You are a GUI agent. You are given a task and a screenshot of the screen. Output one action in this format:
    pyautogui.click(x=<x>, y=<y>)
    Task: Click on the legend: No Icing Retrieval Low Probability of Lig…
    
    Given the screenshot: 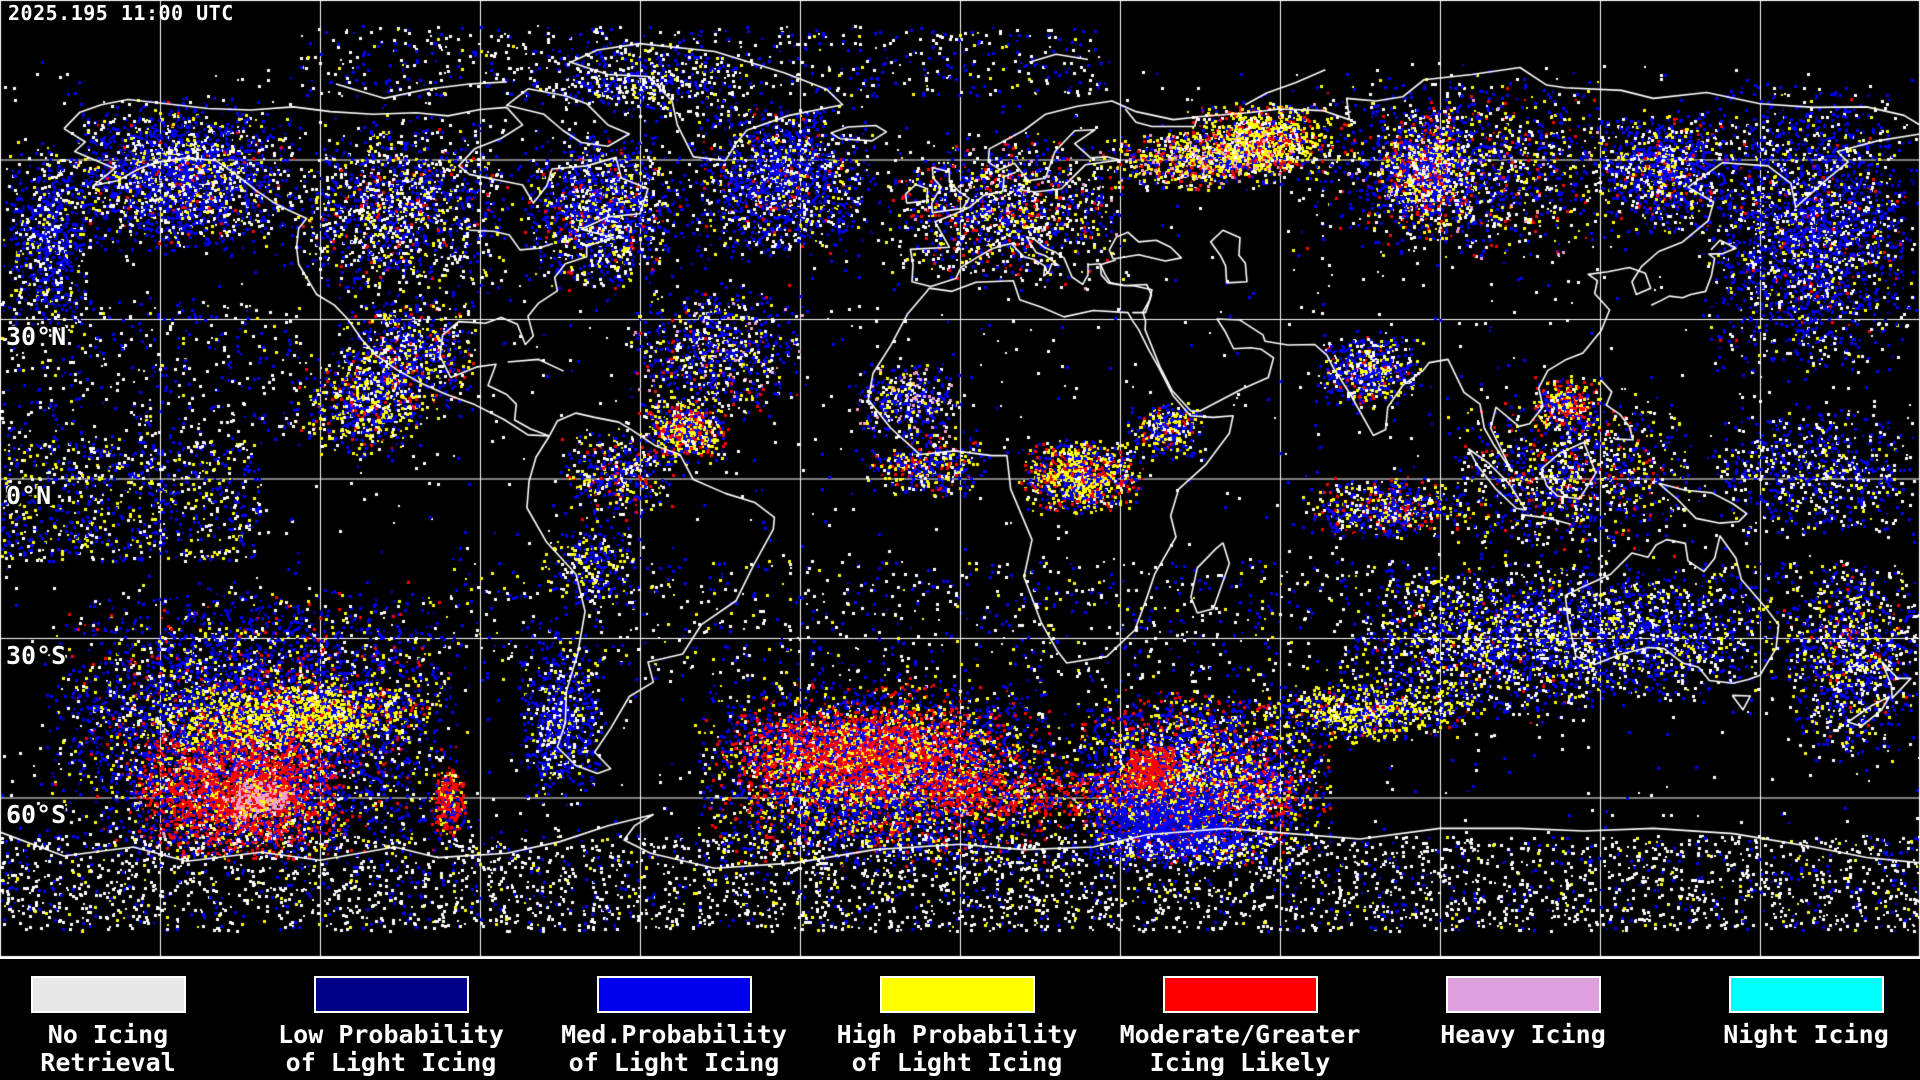 What is the action you would take?
    pyautogui.click(x=960, y=1018)
    